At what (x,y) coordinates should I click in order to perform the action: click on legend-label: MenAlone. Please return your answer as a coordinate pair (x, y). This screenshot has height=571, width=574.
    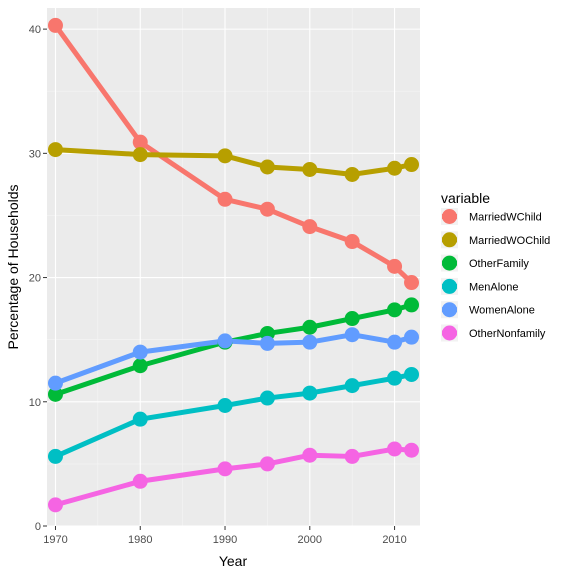
    Looking at the image, I should click on (494, 287).